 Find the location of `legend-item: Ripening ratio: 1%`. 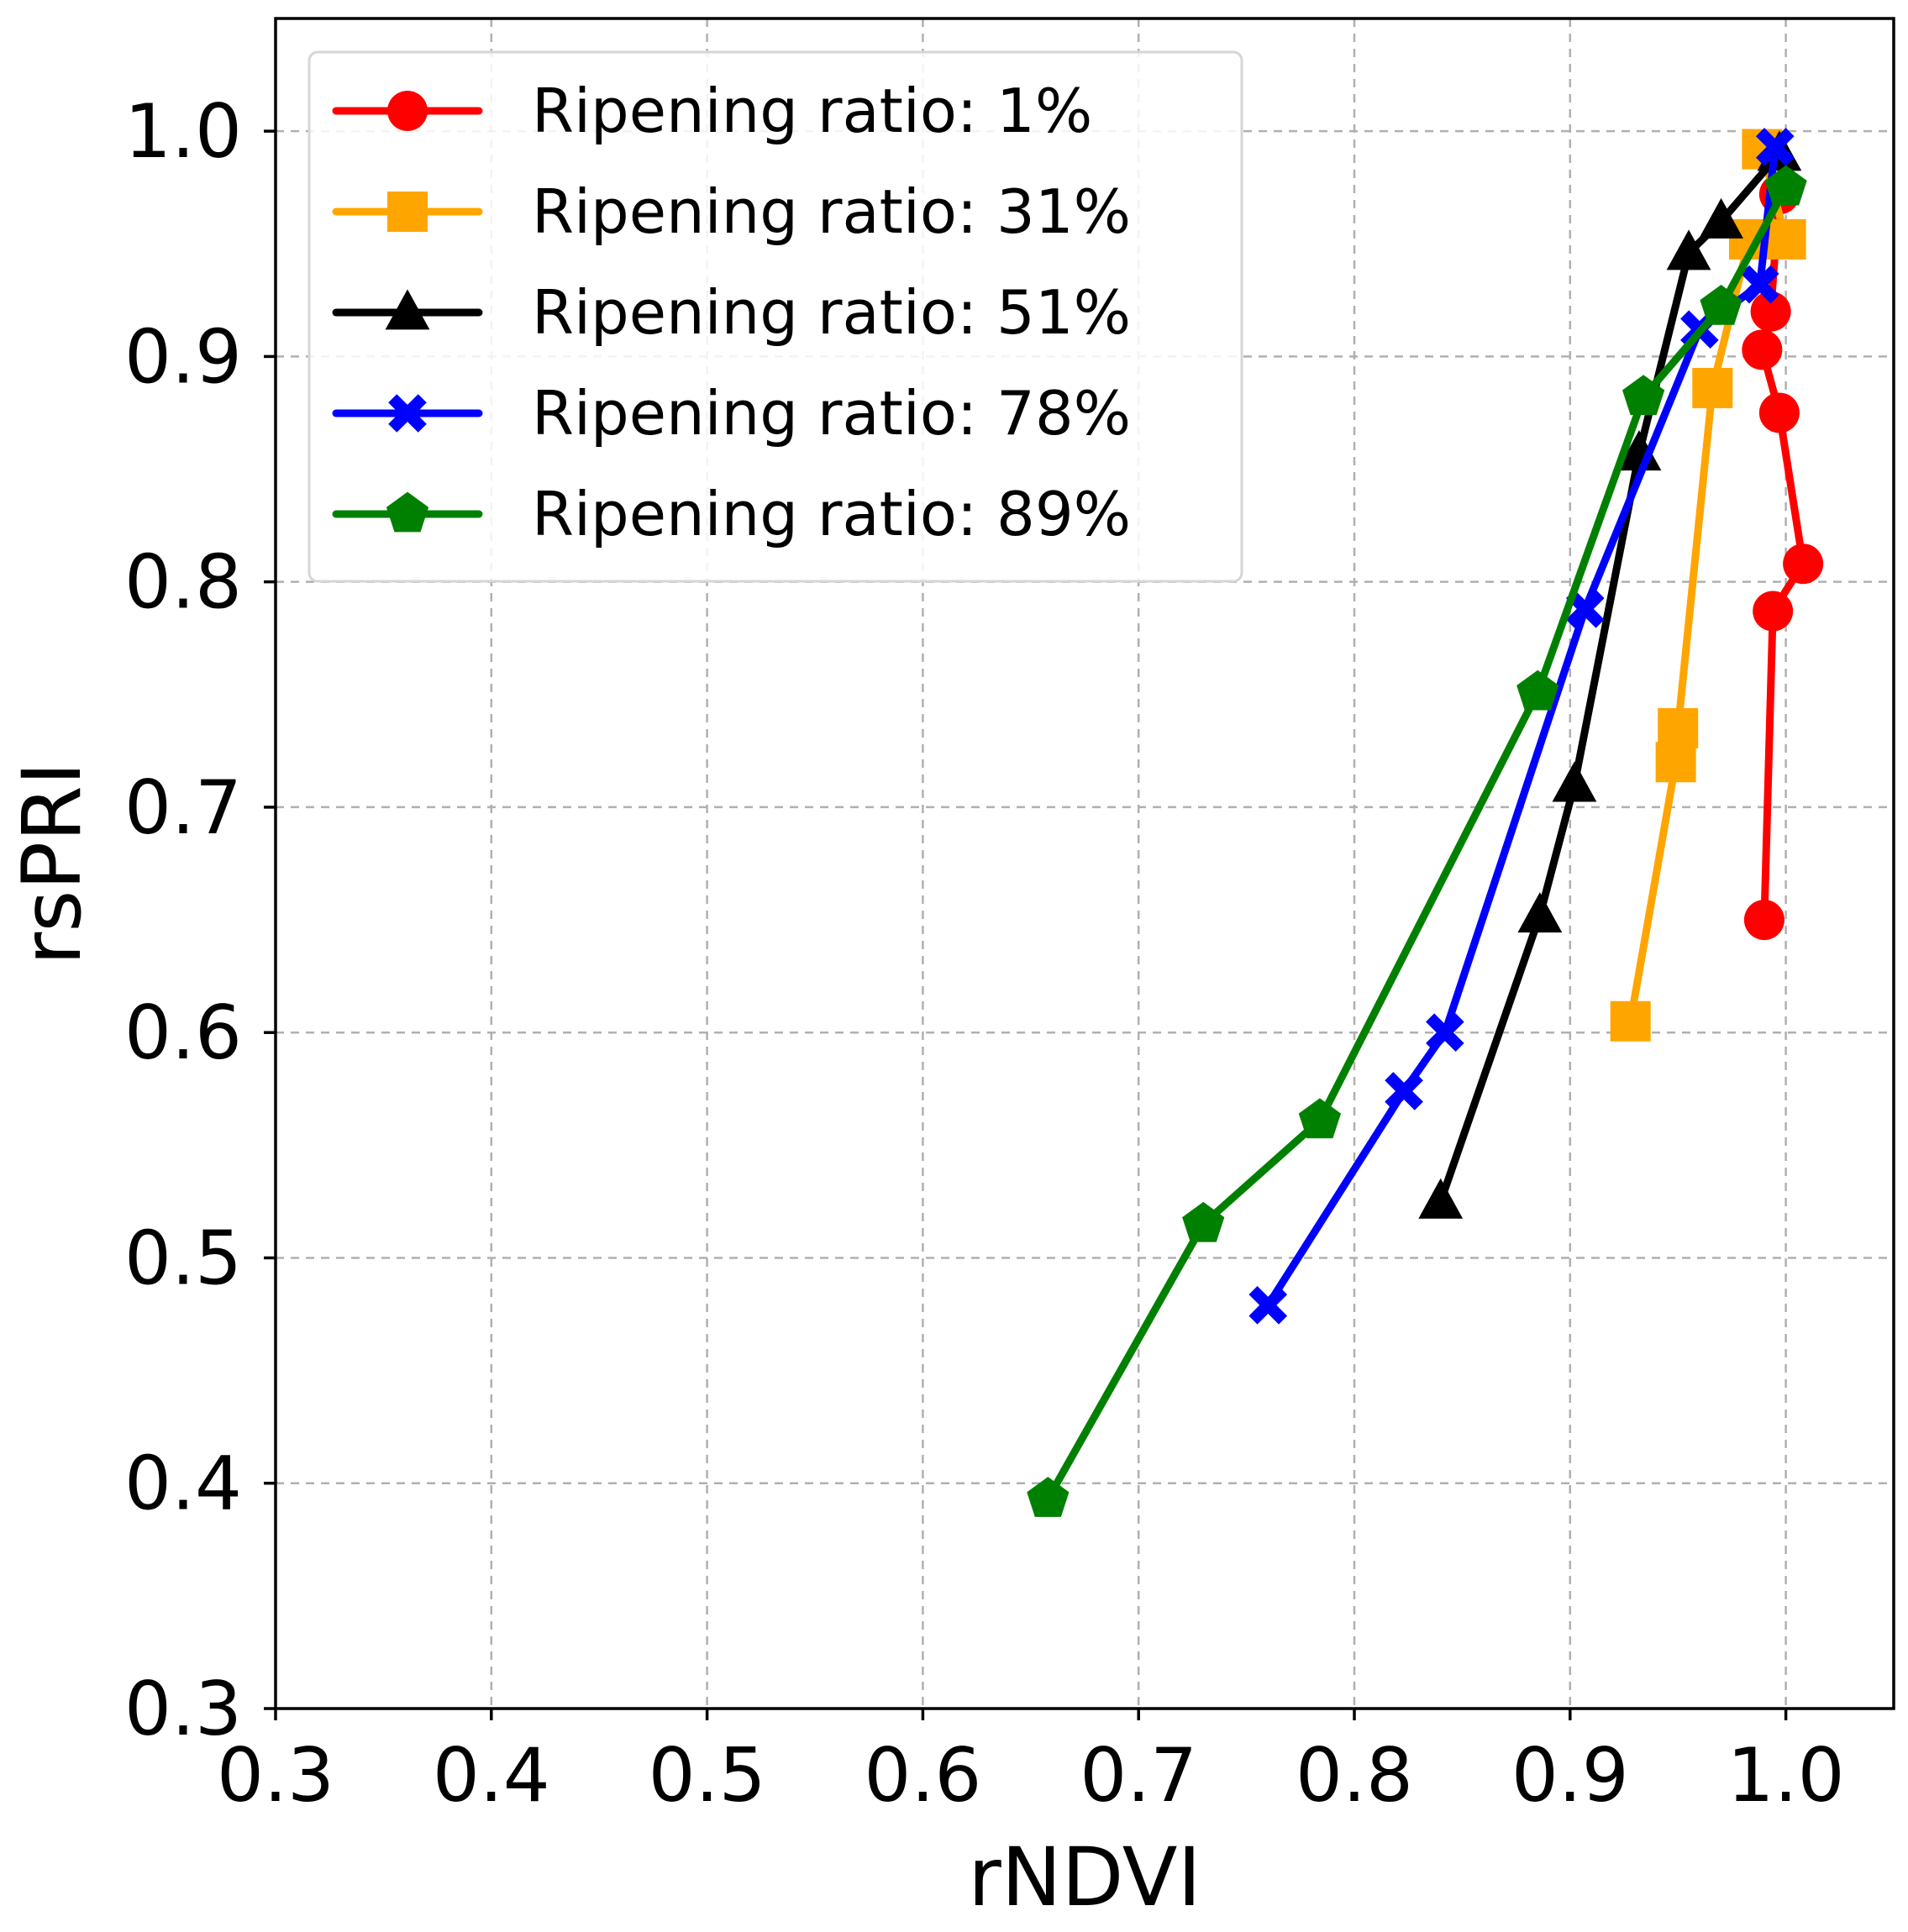

legend-item: Ripening ratio: 1% is located at coordinates (712, 111).